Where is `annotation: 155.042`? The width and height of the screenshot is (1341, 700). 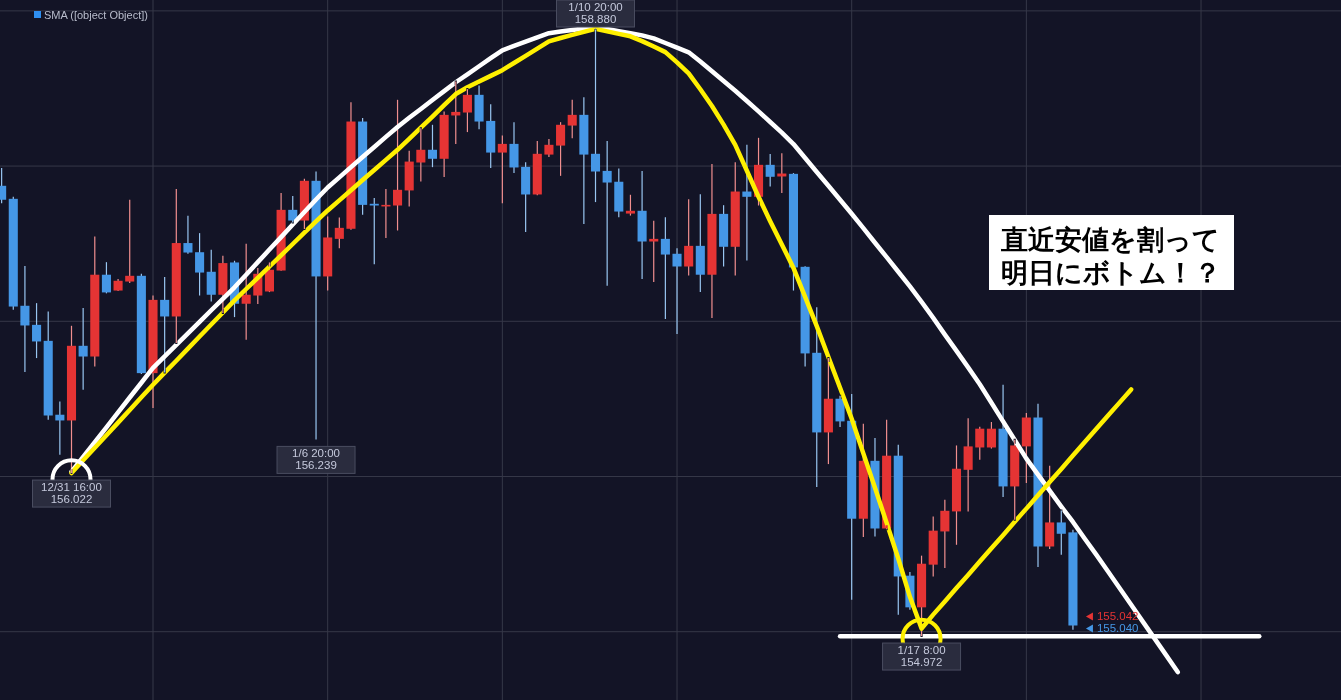 annotation: 155.042 is located at coordinates (1117, 616).